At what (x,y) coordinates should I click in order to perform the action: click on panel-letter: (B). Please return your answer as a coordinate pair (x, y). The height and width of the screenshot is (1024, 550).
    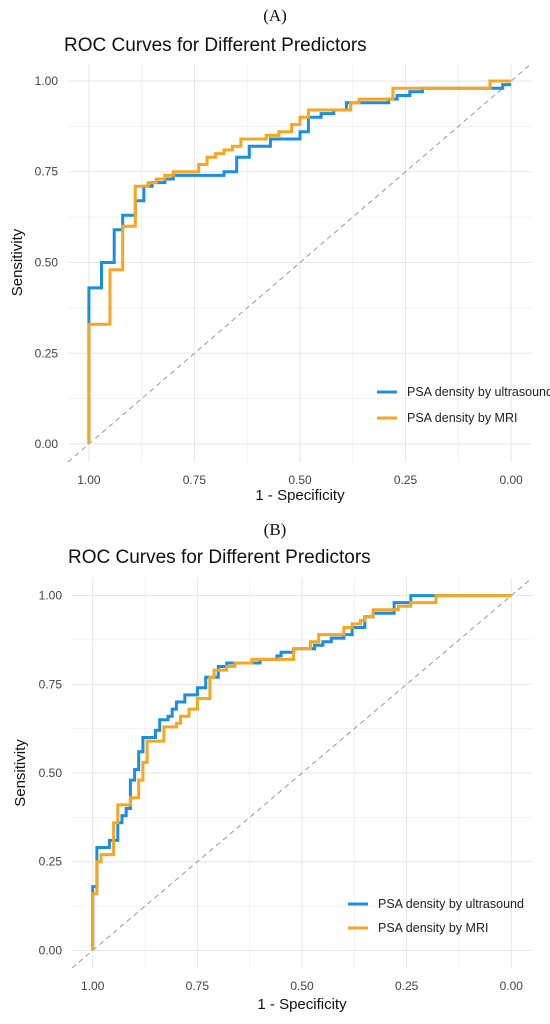
    Looking at the image, I should click on (275, 529).